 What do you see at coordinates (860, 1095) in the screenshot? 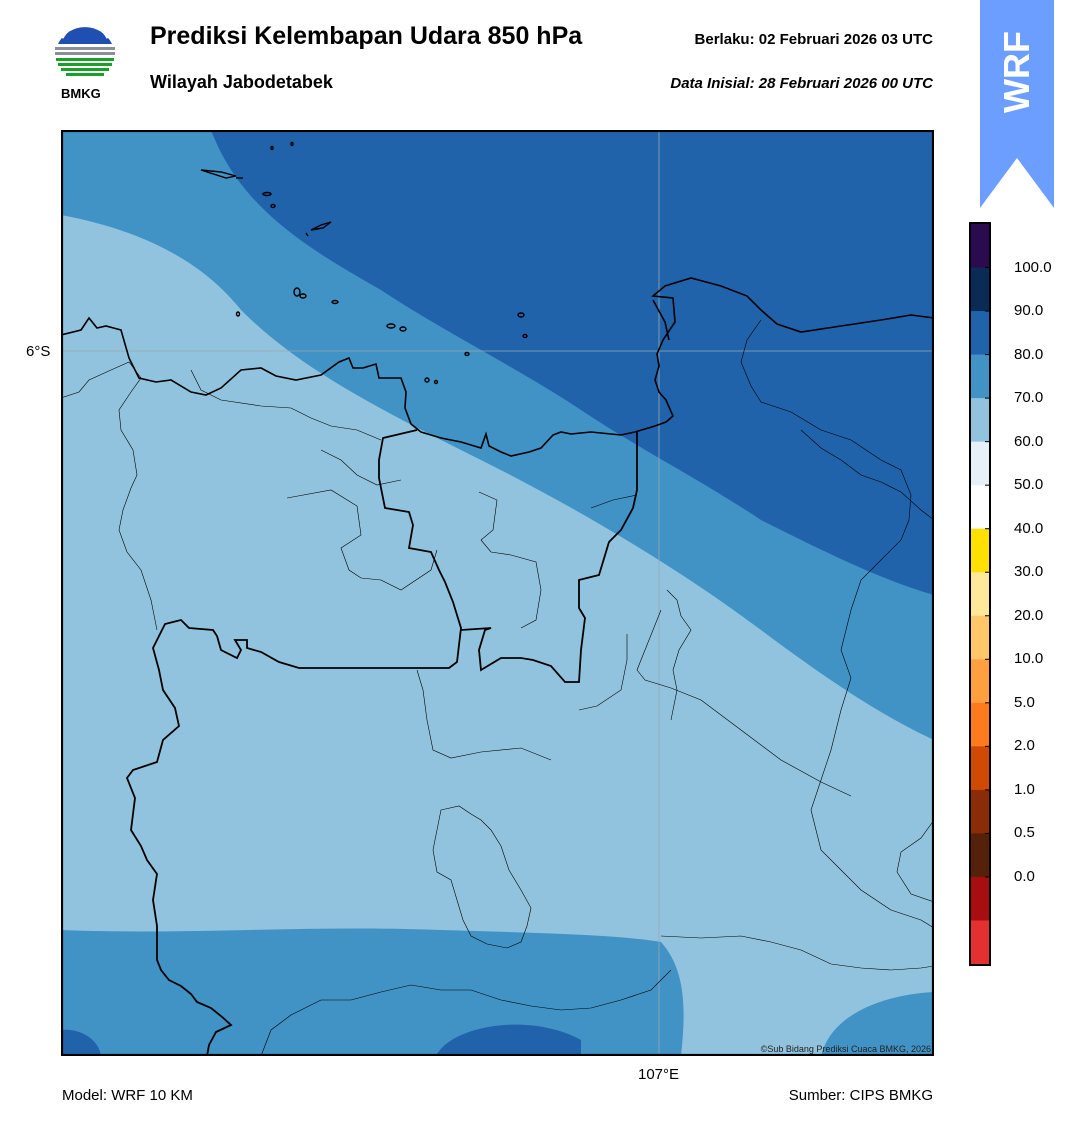
I see `source-label: Sumber: CIPS BMKG` at bounding box center [860, 1095].